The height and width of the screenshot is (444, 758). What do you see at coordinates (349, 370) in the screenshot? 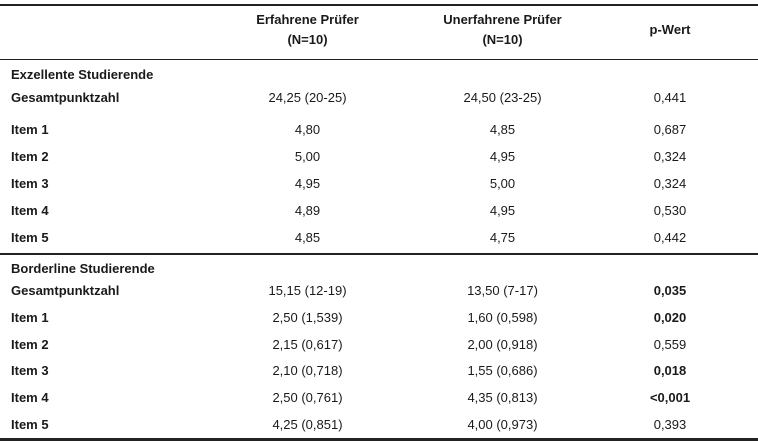
I see `table-row: Item 3 2,10 (0,718) 1,55 (0,686) 0,018` at bounding box center [349, 370].